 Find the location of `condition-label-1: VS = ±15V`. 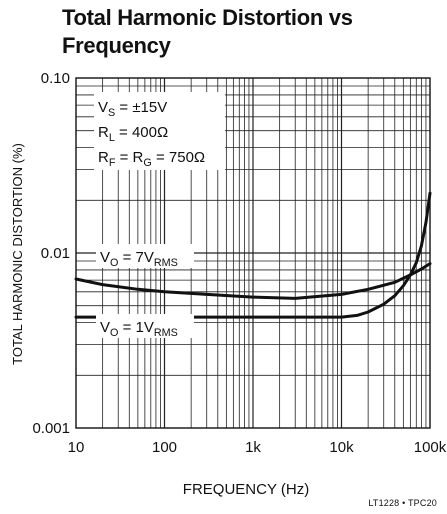

condition-label-1: VS = ±15V is located at coordinates (132, 109).